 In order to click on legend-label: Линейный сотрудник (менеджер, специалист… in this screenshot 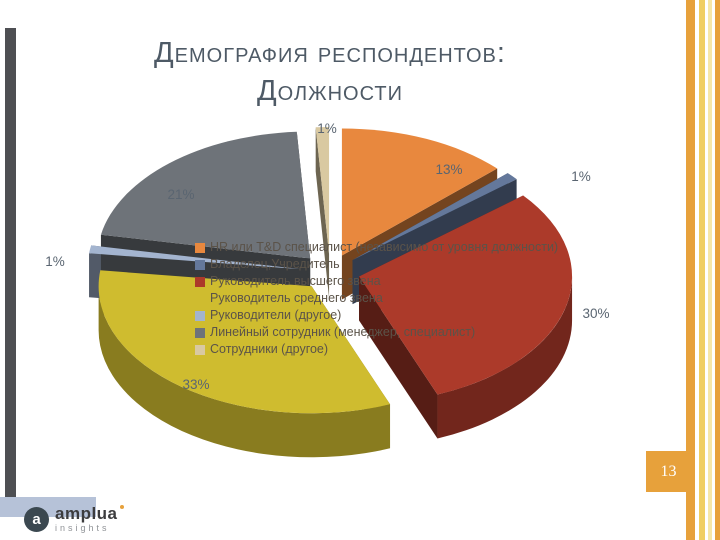, I will do `click(343, 332)`.